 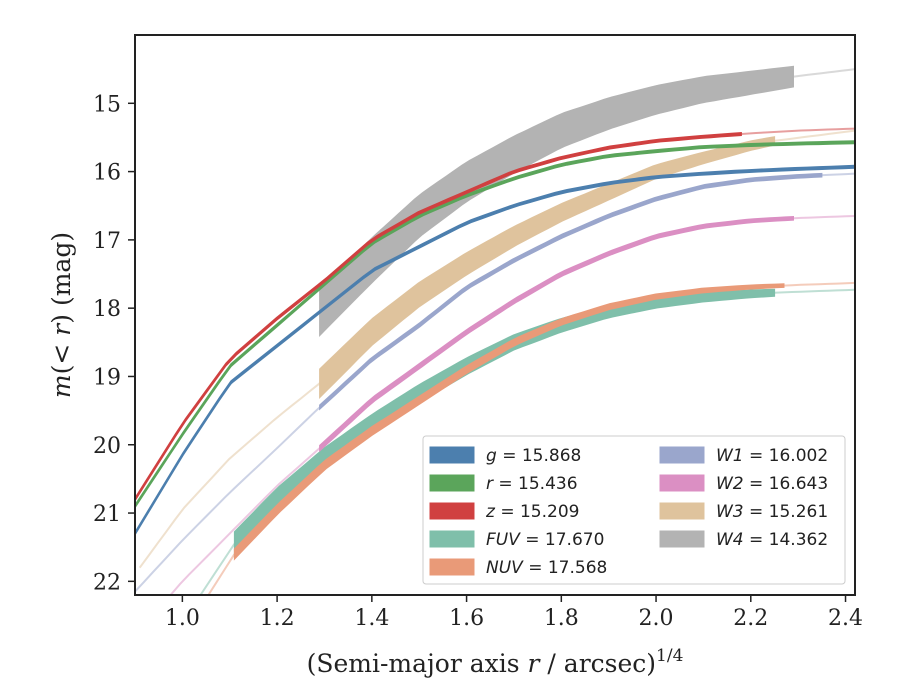 I want to click on legend-label-g: g = 15.868, so click(x=533, y=456).